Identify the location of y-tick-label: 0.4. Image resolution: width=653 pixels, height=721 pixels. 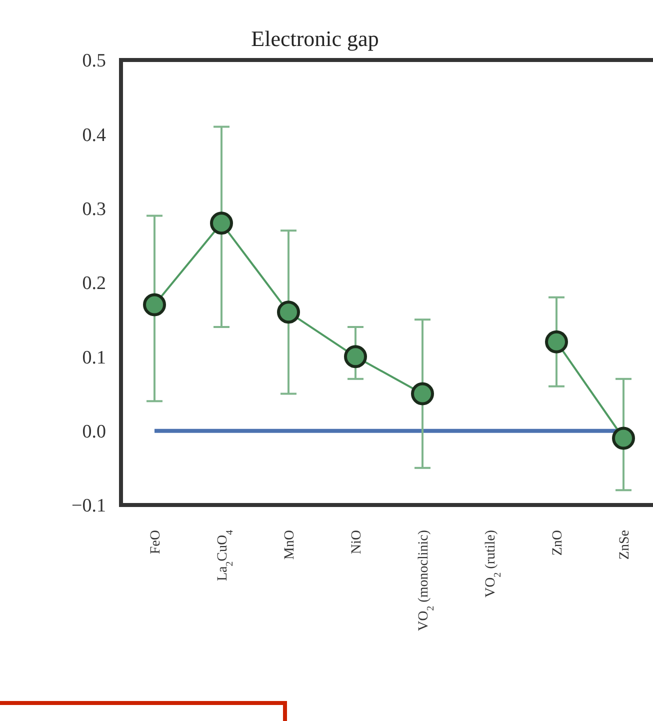
(94, 135).